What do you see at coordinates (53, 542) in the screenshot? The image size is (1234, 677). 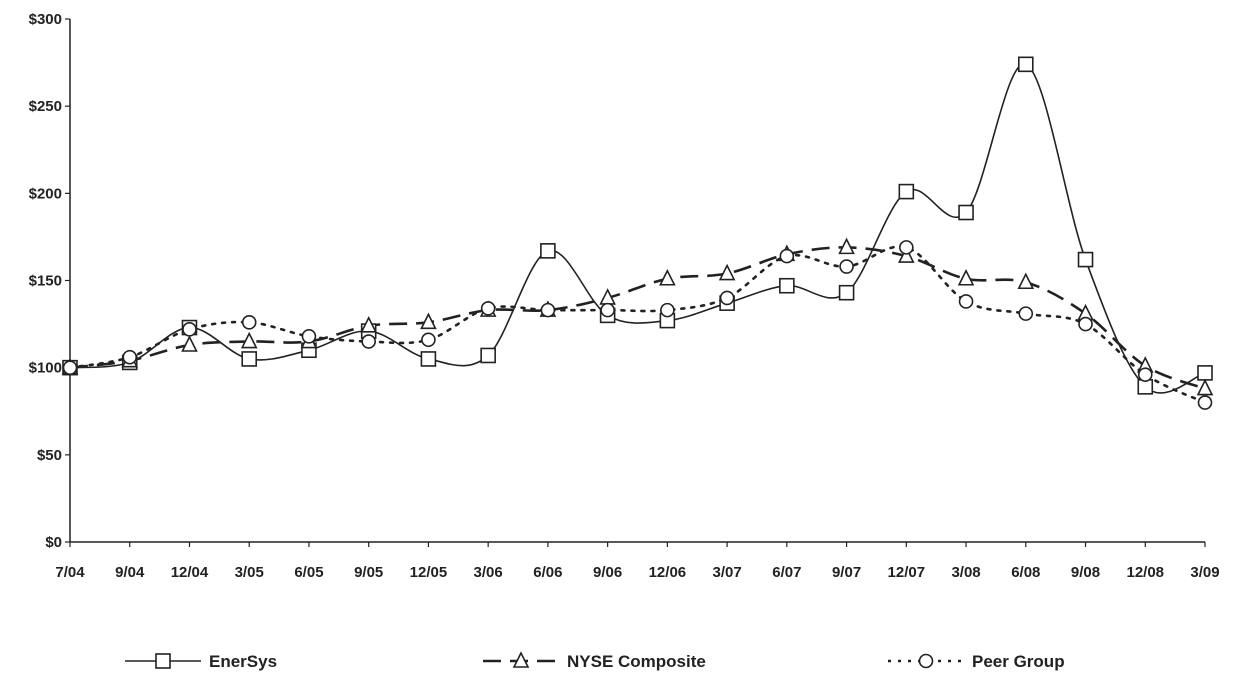 I see `y-tick-label: $0` at bounding box center [53, 542].